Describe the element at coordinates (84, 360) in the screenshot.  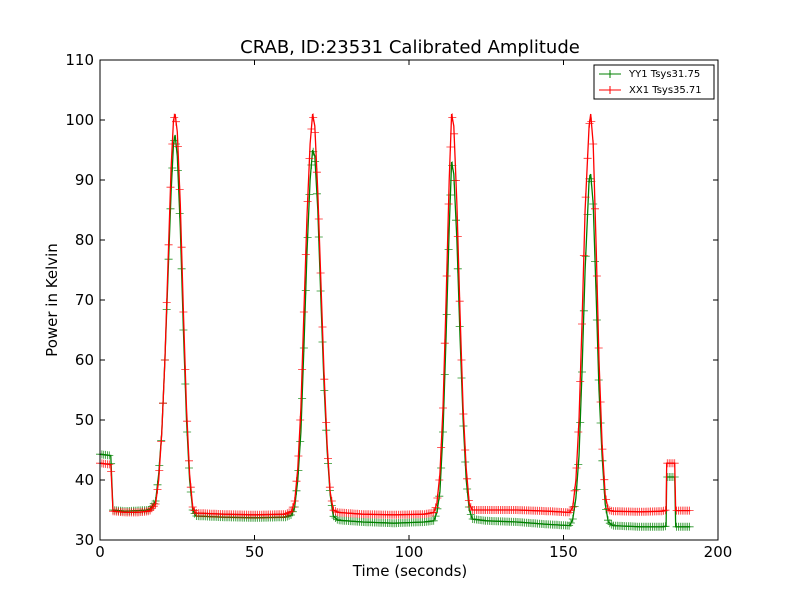
I see `y-tick-label: 60` at that location.